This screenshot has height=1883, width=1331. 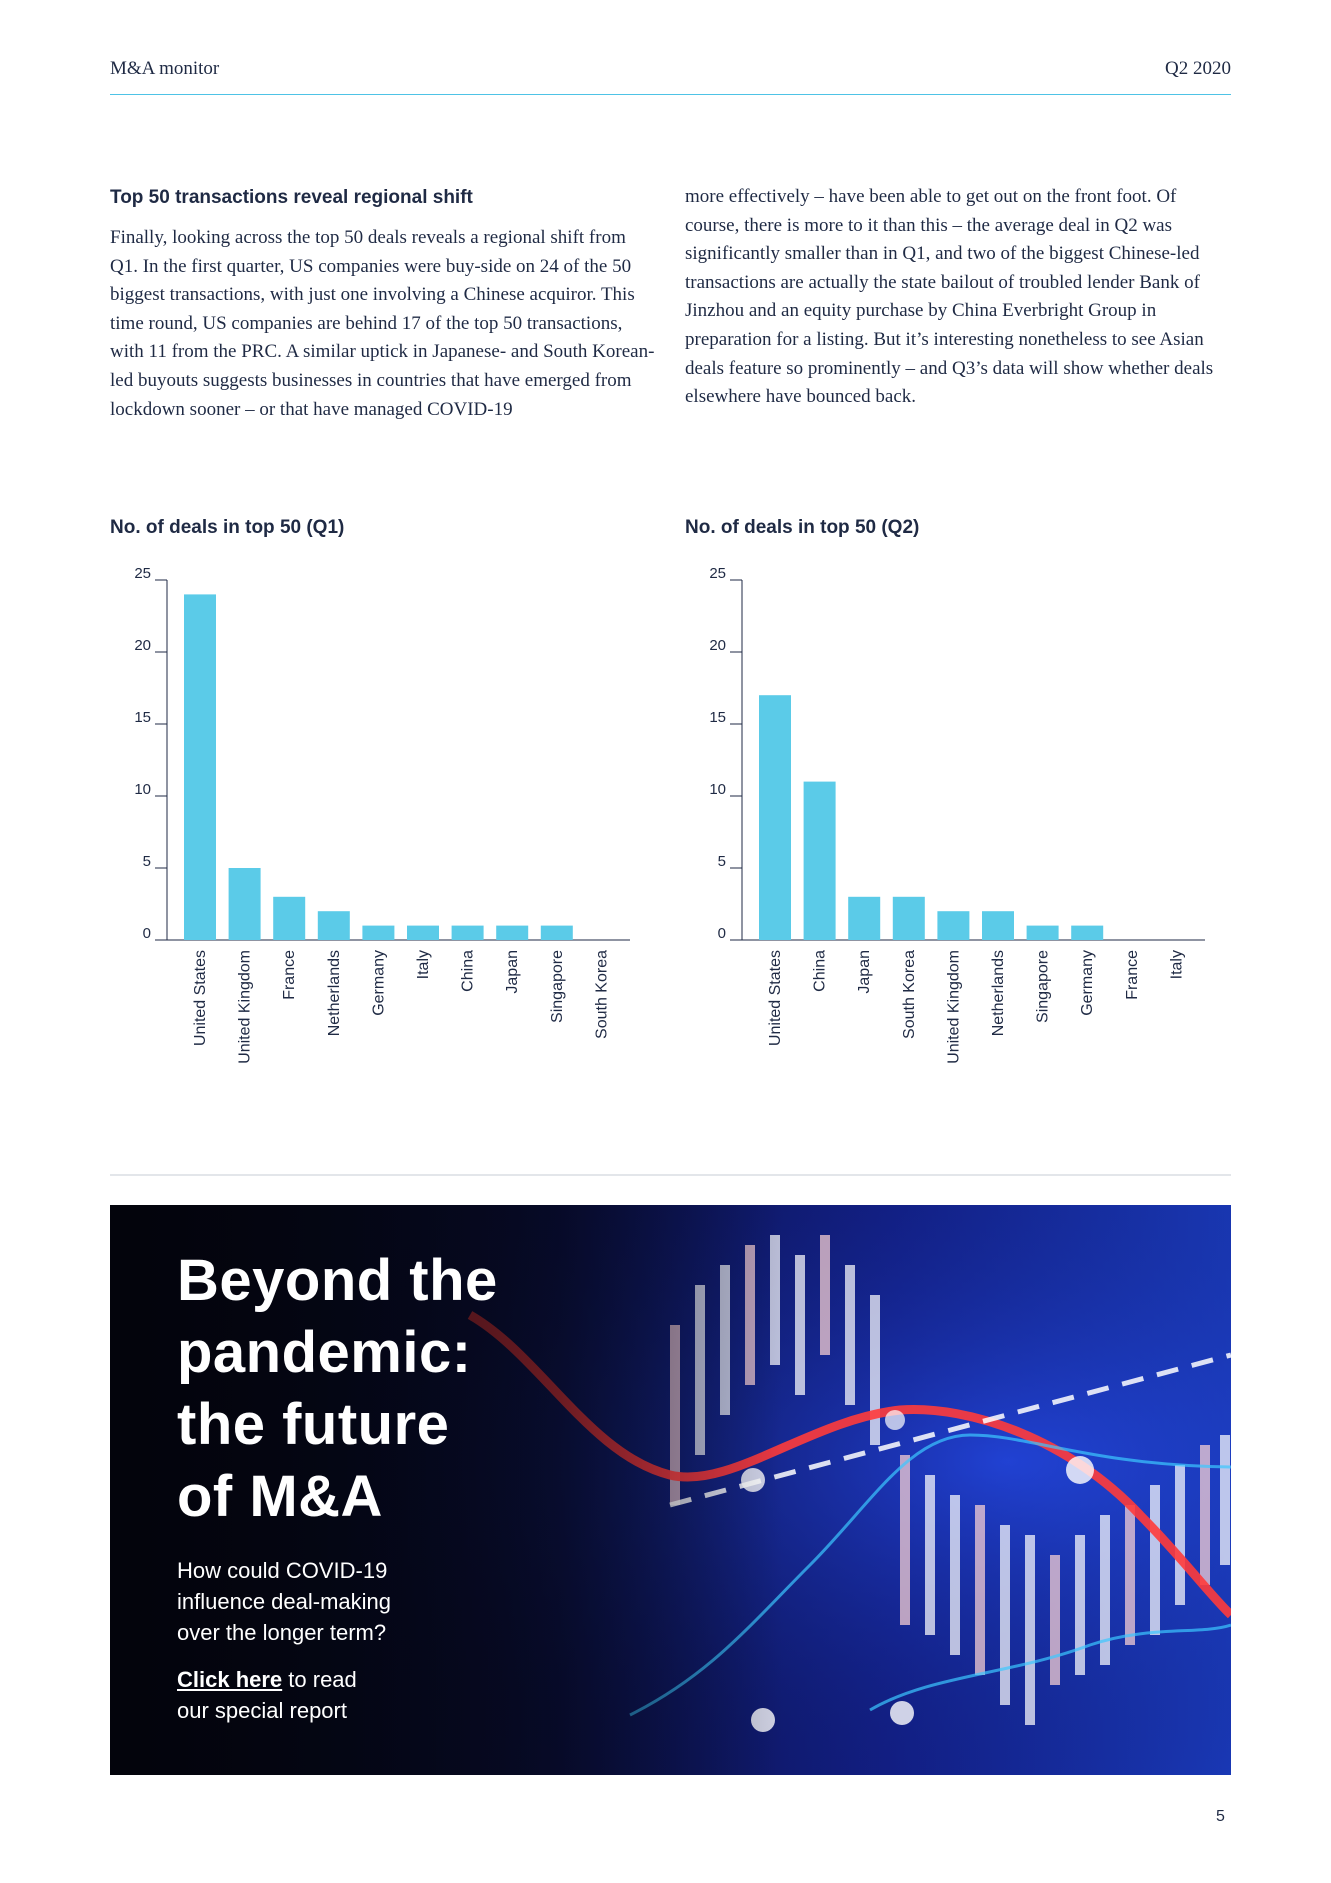 I want to click on issue-label: Q2 2020, so click(x=1198, y=68).